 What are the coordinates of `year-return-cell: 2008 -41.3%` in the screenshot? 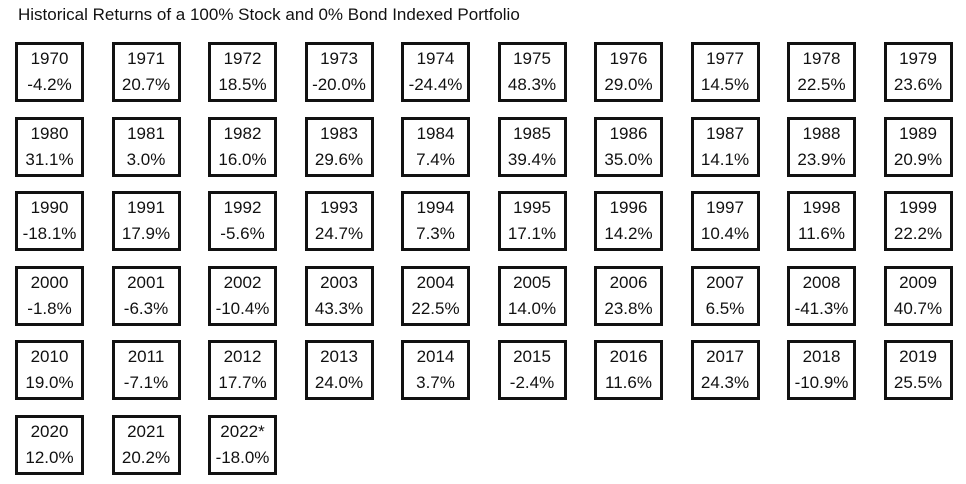 It's located at (821, 295).